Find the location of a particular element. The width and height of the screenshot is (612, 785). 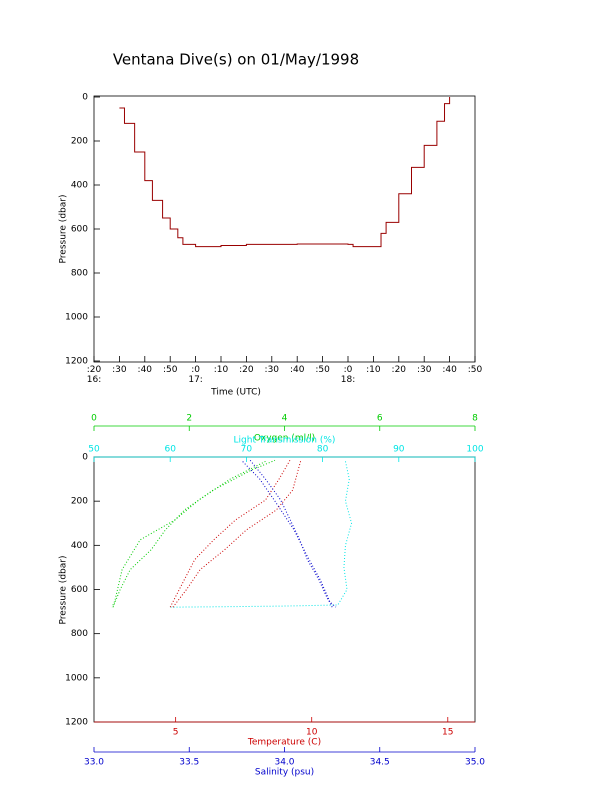

x-tick-label: 35.0 is located at coordinates (475, 763).